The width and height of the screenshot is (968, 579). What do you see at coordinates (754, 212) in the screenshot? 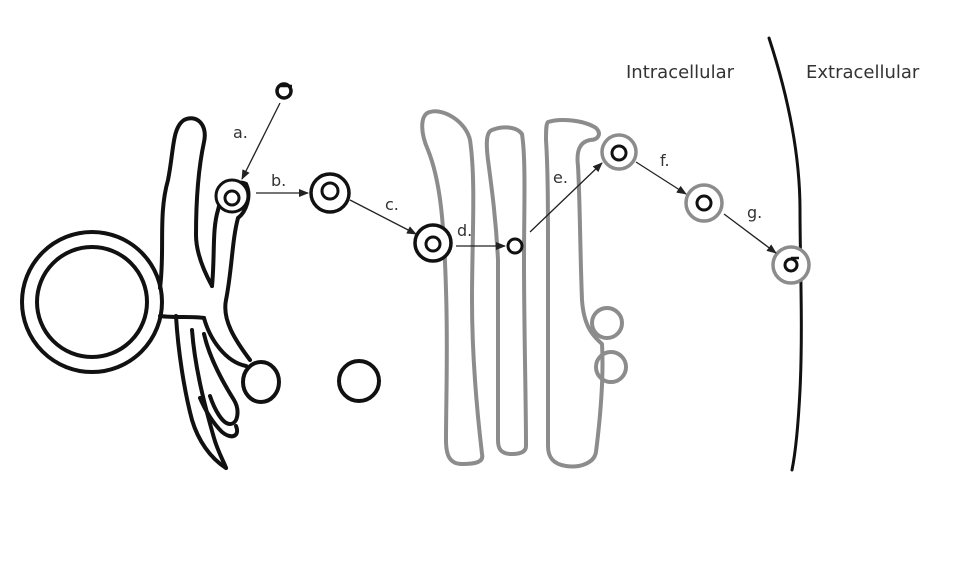
I see `step-label-g: g.` at bounding box center [754, 212].